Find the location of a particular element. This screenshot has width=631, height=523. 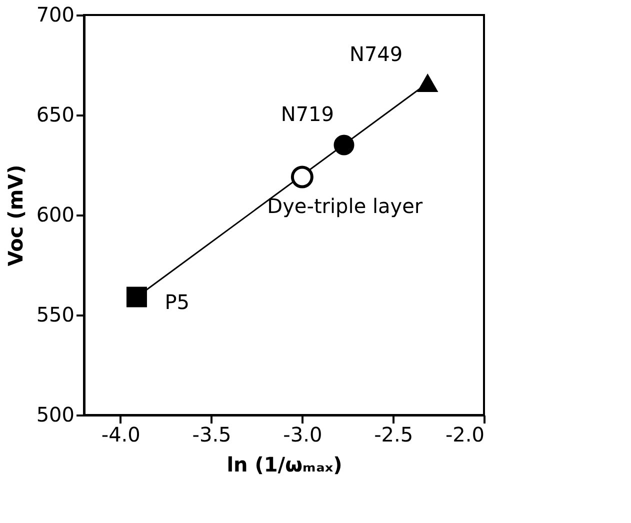

series-label: Dye-triple layer is located at coordinates (345, 206).